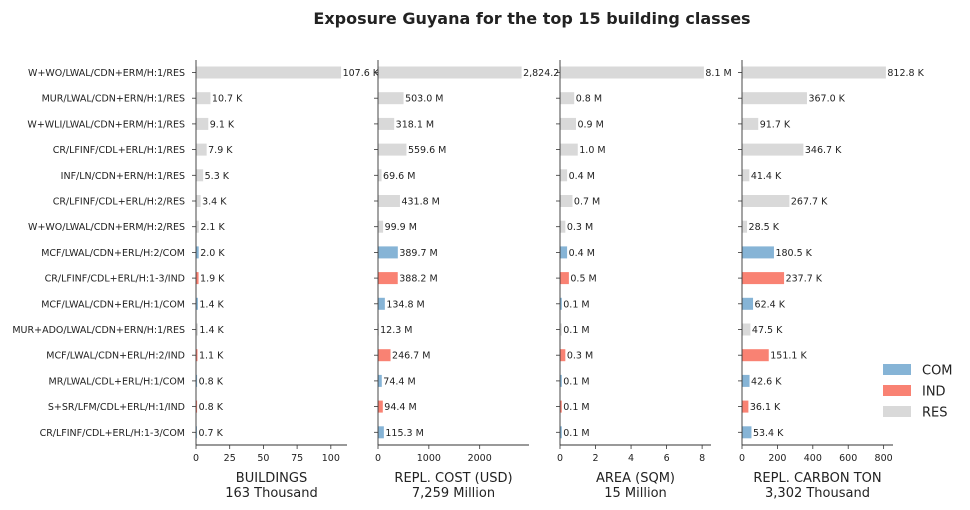 This screenshot has width=970, height=510. What do you see at coordinates (766, 381) in the screenshot?
I see `data-label: 42.6 K` at bounding box center [766, 381].